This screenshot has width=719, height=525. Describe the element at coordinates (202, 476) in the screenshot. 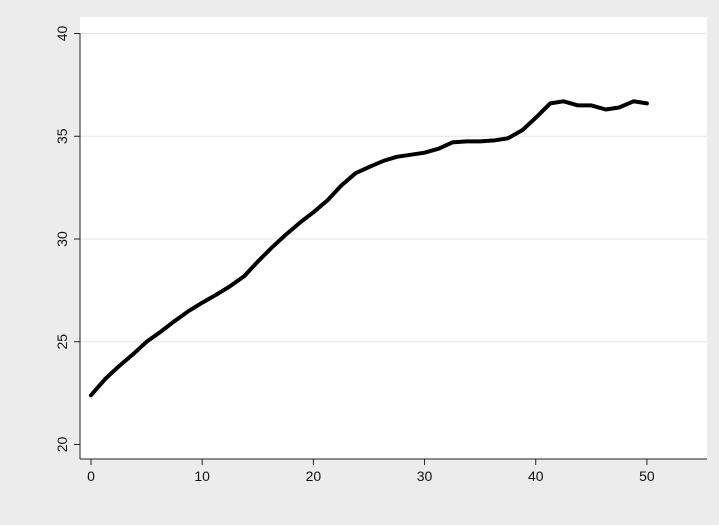

I see `x-tick-label-10: 10` at that location.